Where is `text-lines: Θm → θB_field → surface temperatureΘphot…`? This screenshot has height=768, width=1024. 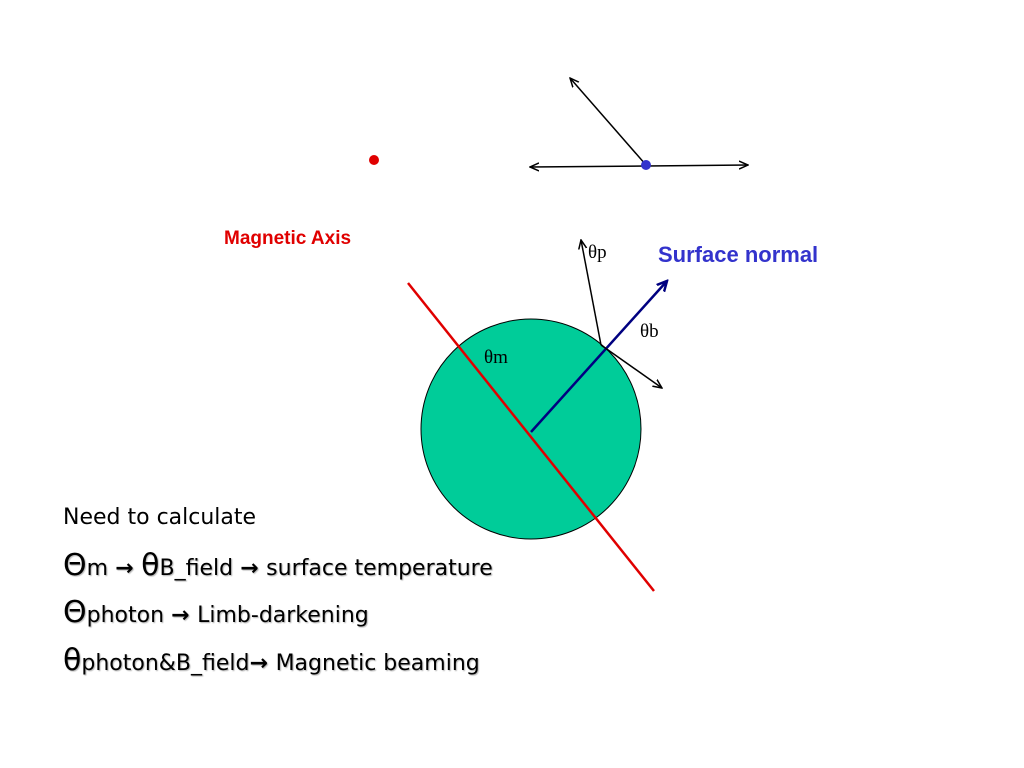 text-lines: Θm → θB_field → surface temperatureΘphot… is located at coordinates (278, 613).